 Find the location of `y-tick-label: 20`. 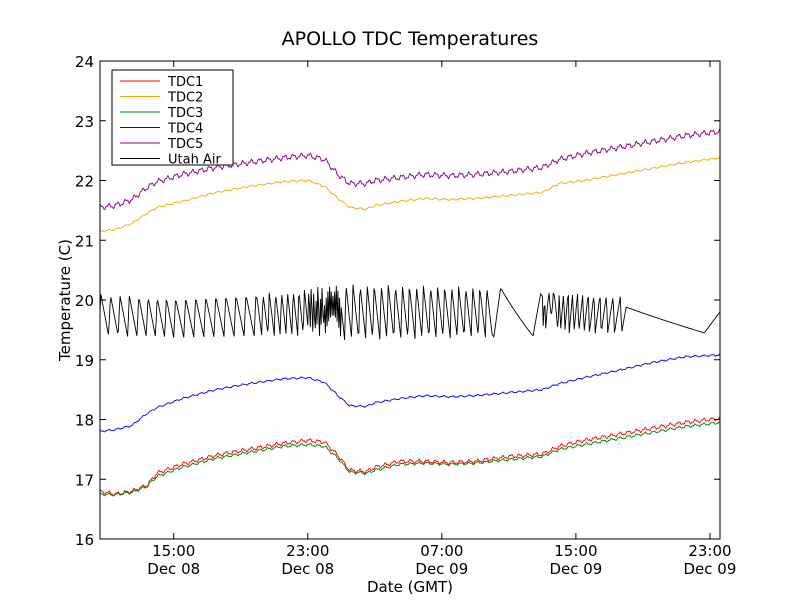

y-tick-label: 20 is located at coordinates (84, 301).